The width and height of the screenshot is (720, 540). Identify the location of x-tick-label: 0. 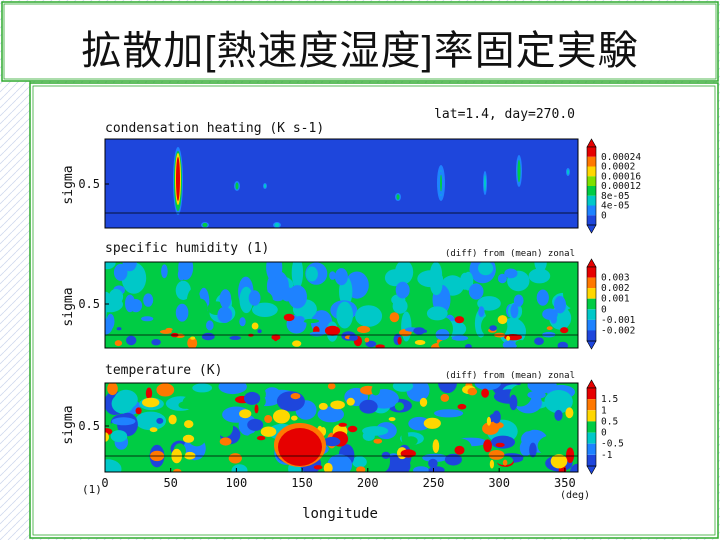
(104, 483).